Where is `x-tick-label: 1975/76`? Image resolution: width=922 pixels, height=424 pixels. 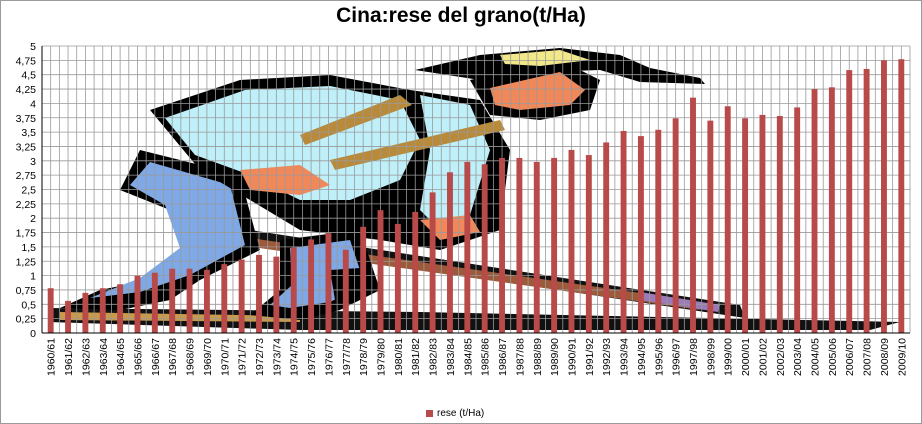 x-tick-label: 1975/76 is located at coordinates (312, 357).